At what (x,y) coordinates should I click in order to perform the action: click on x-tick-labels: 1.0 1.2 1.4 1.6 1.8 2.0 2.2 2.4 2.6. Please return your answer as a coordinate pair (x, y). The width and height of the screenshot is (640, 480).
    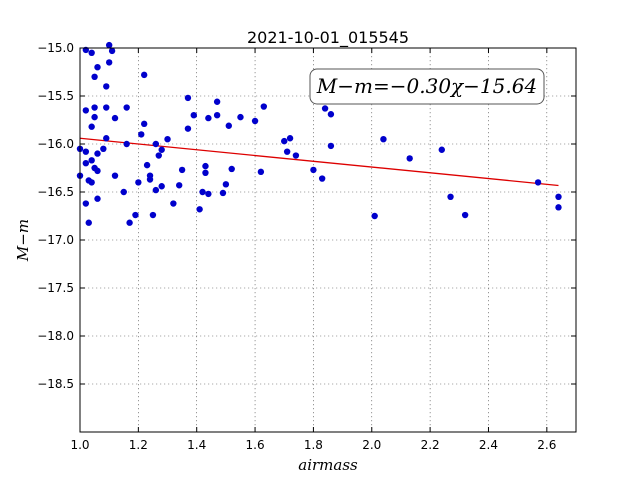
    Looking at the image, I should click on (313, 445).